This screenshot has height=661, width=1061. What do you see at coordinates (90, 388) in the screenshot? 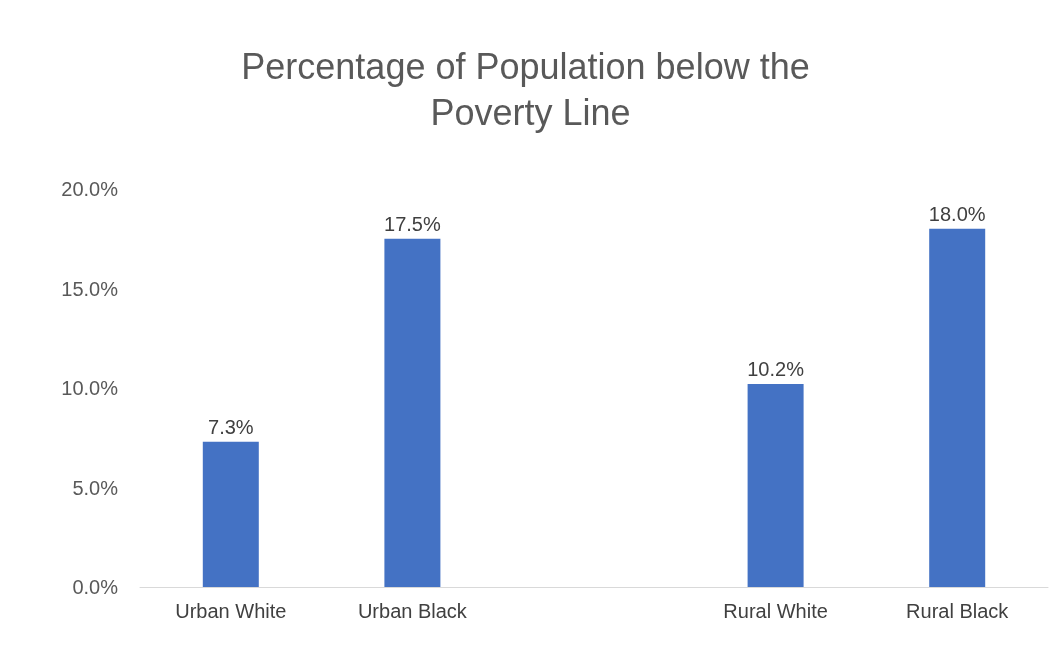
I see `y-tick-label: 10.0%` at bounding box center [90, 388].